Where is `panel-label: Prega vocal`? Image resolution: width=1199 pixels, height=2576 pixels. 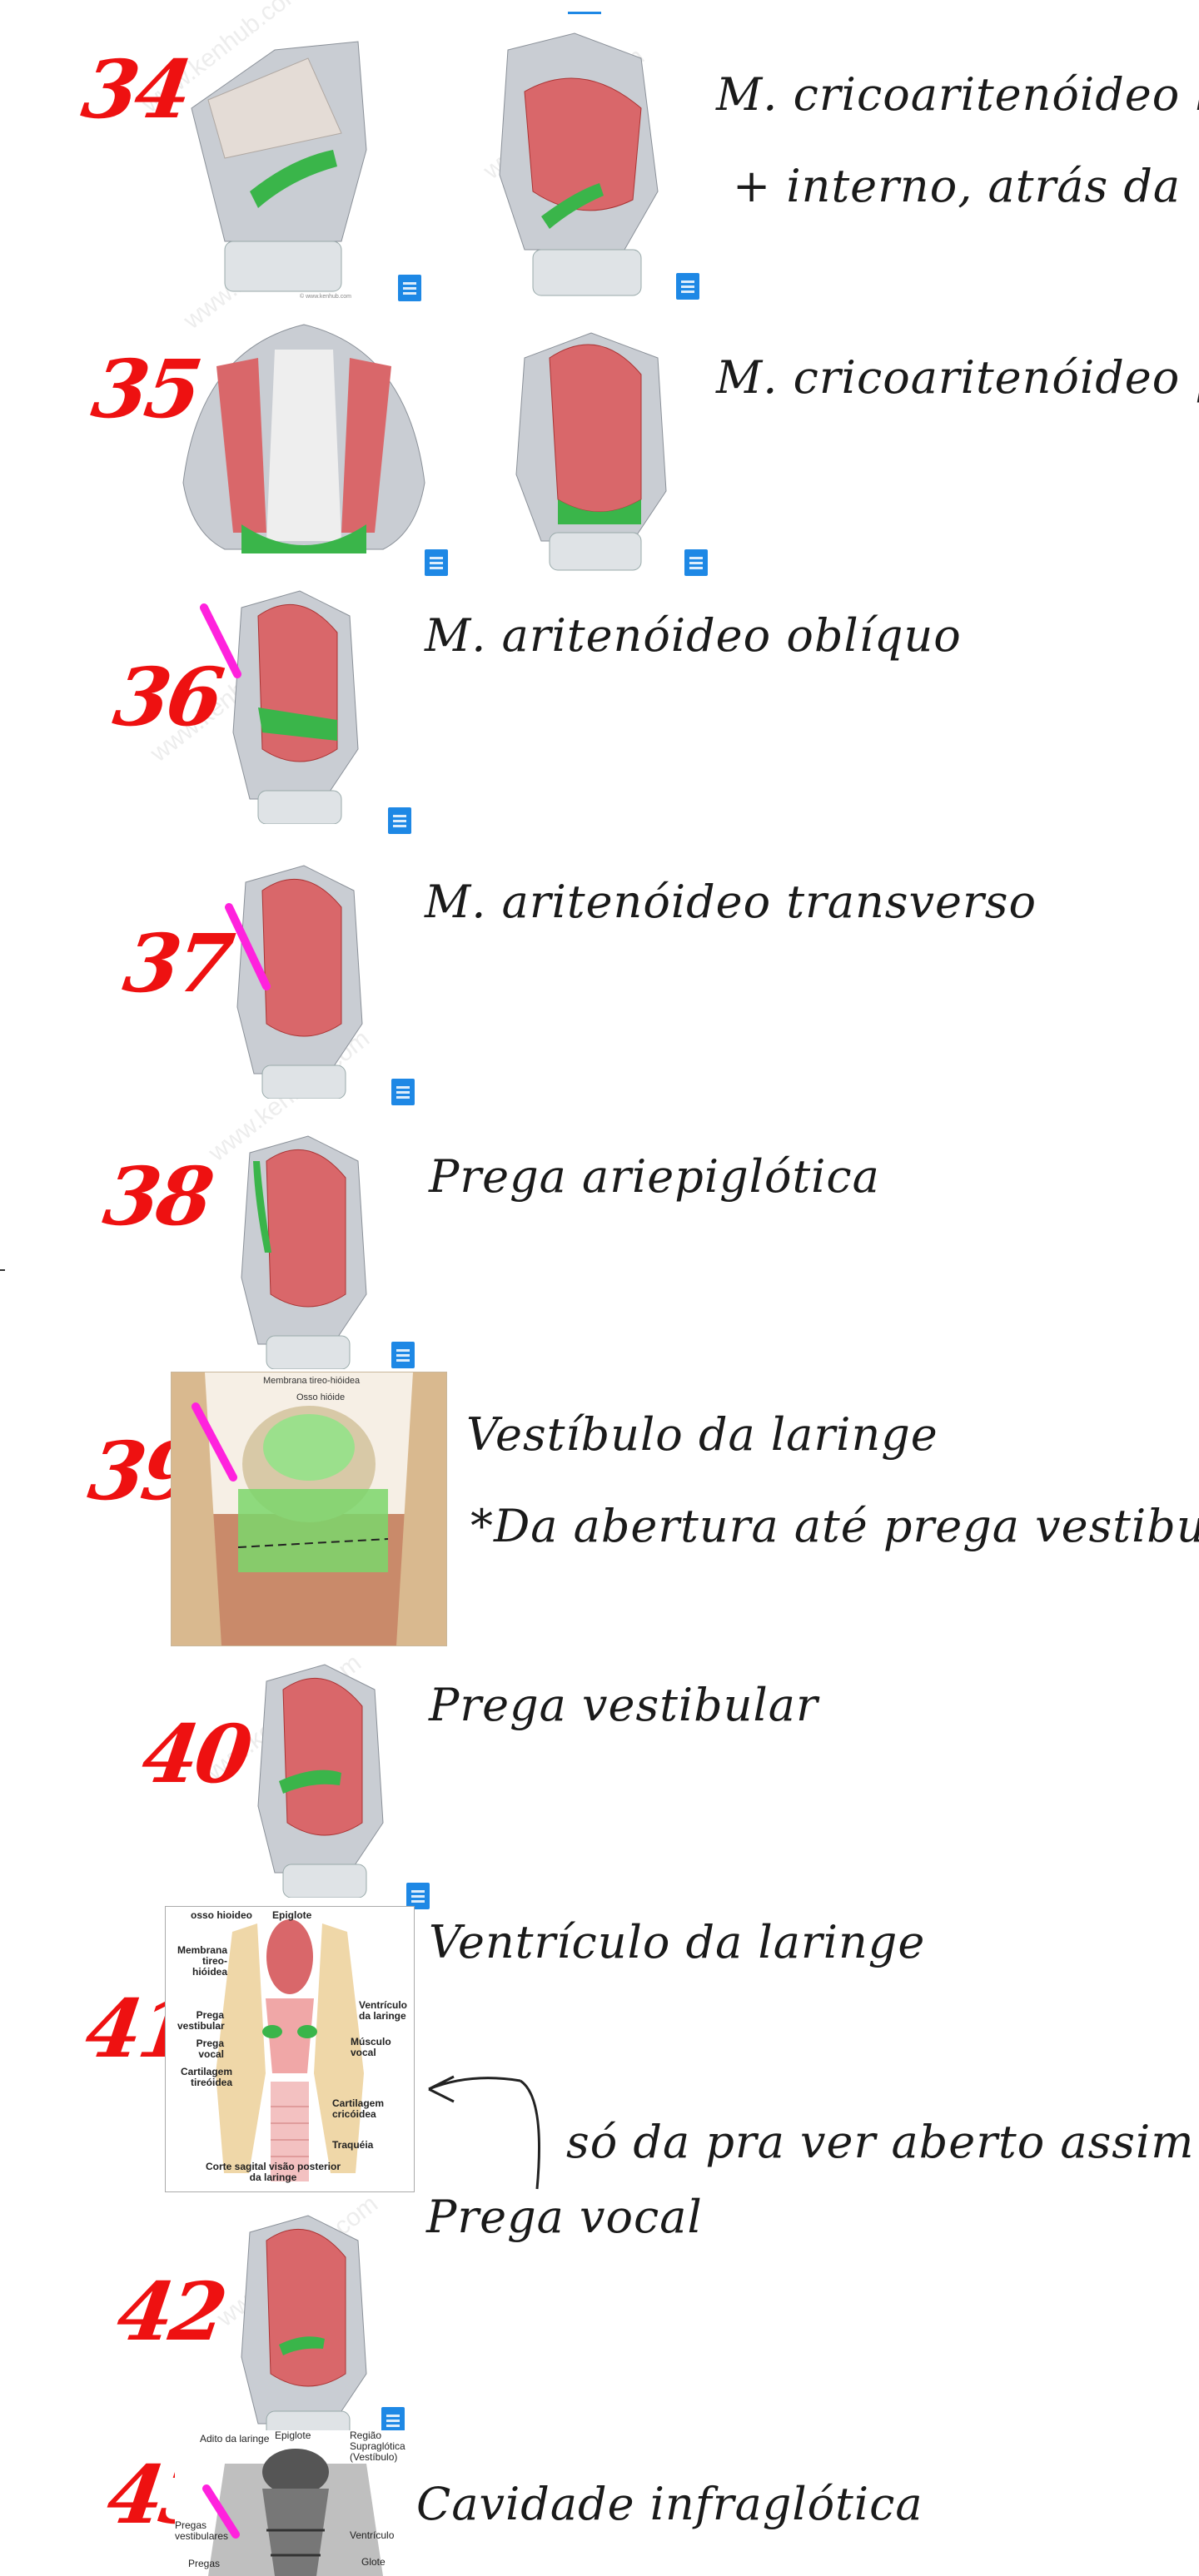
panel-label: Prega vocal is located at coordinates (210, 2049).